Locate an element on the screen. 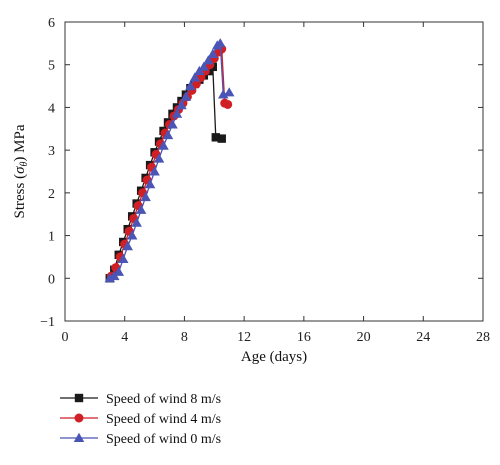 This screenshot has height=465, width=500. y-tick-label: 4 is located at coordinates (51, 108).